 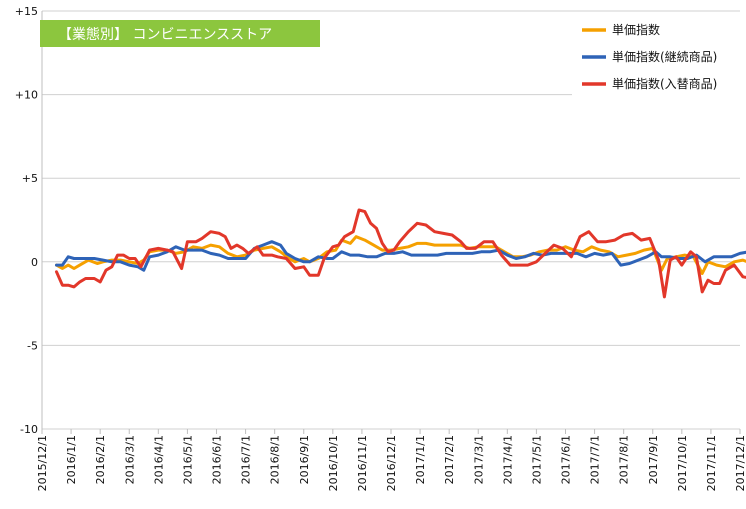 What do you see at coordinates (420, 459) in the screenshot?
I see `x-tick-label: 2017/1/1` at bounding box center [420, 459].